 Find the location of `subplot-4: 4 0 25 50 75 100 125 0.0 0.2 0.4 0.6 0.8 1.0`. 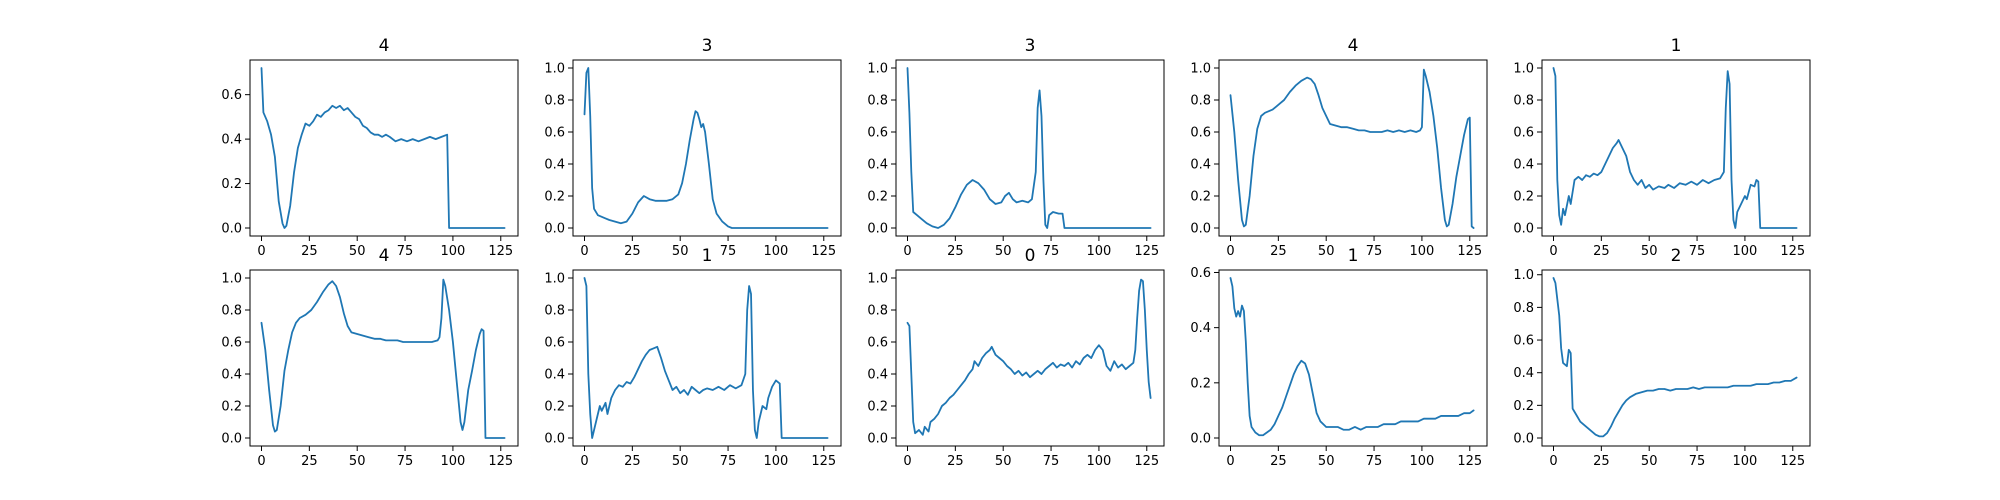

subplot-4: 4 0 25 50 75 100 125 0.0 0.2 0.4 0.6 0.8 1.0 is located at coordinates (1339, 147).